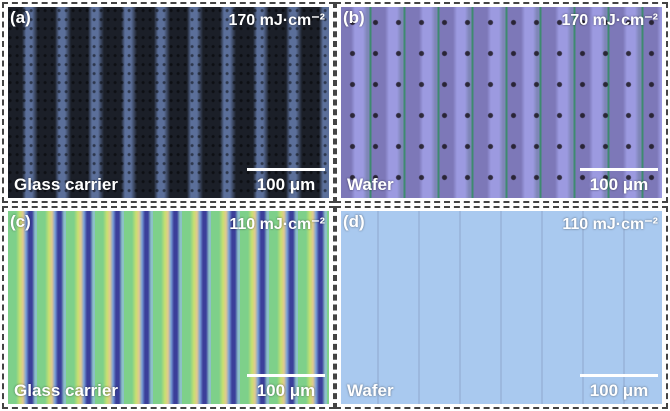  Describe the element at coordinates (354, 17) in the screenshot. I see `panel-label: (b)` at that location.